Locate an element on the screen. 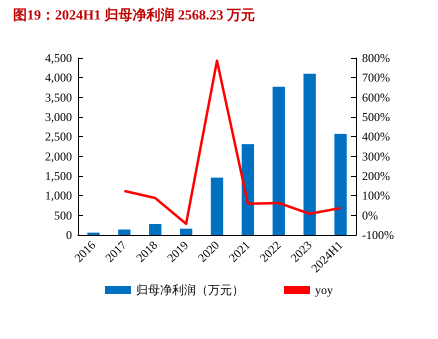 The height and width of the screenshot is (339, 438). y2-tick-label: 800% is located at coordinates (376, 58).